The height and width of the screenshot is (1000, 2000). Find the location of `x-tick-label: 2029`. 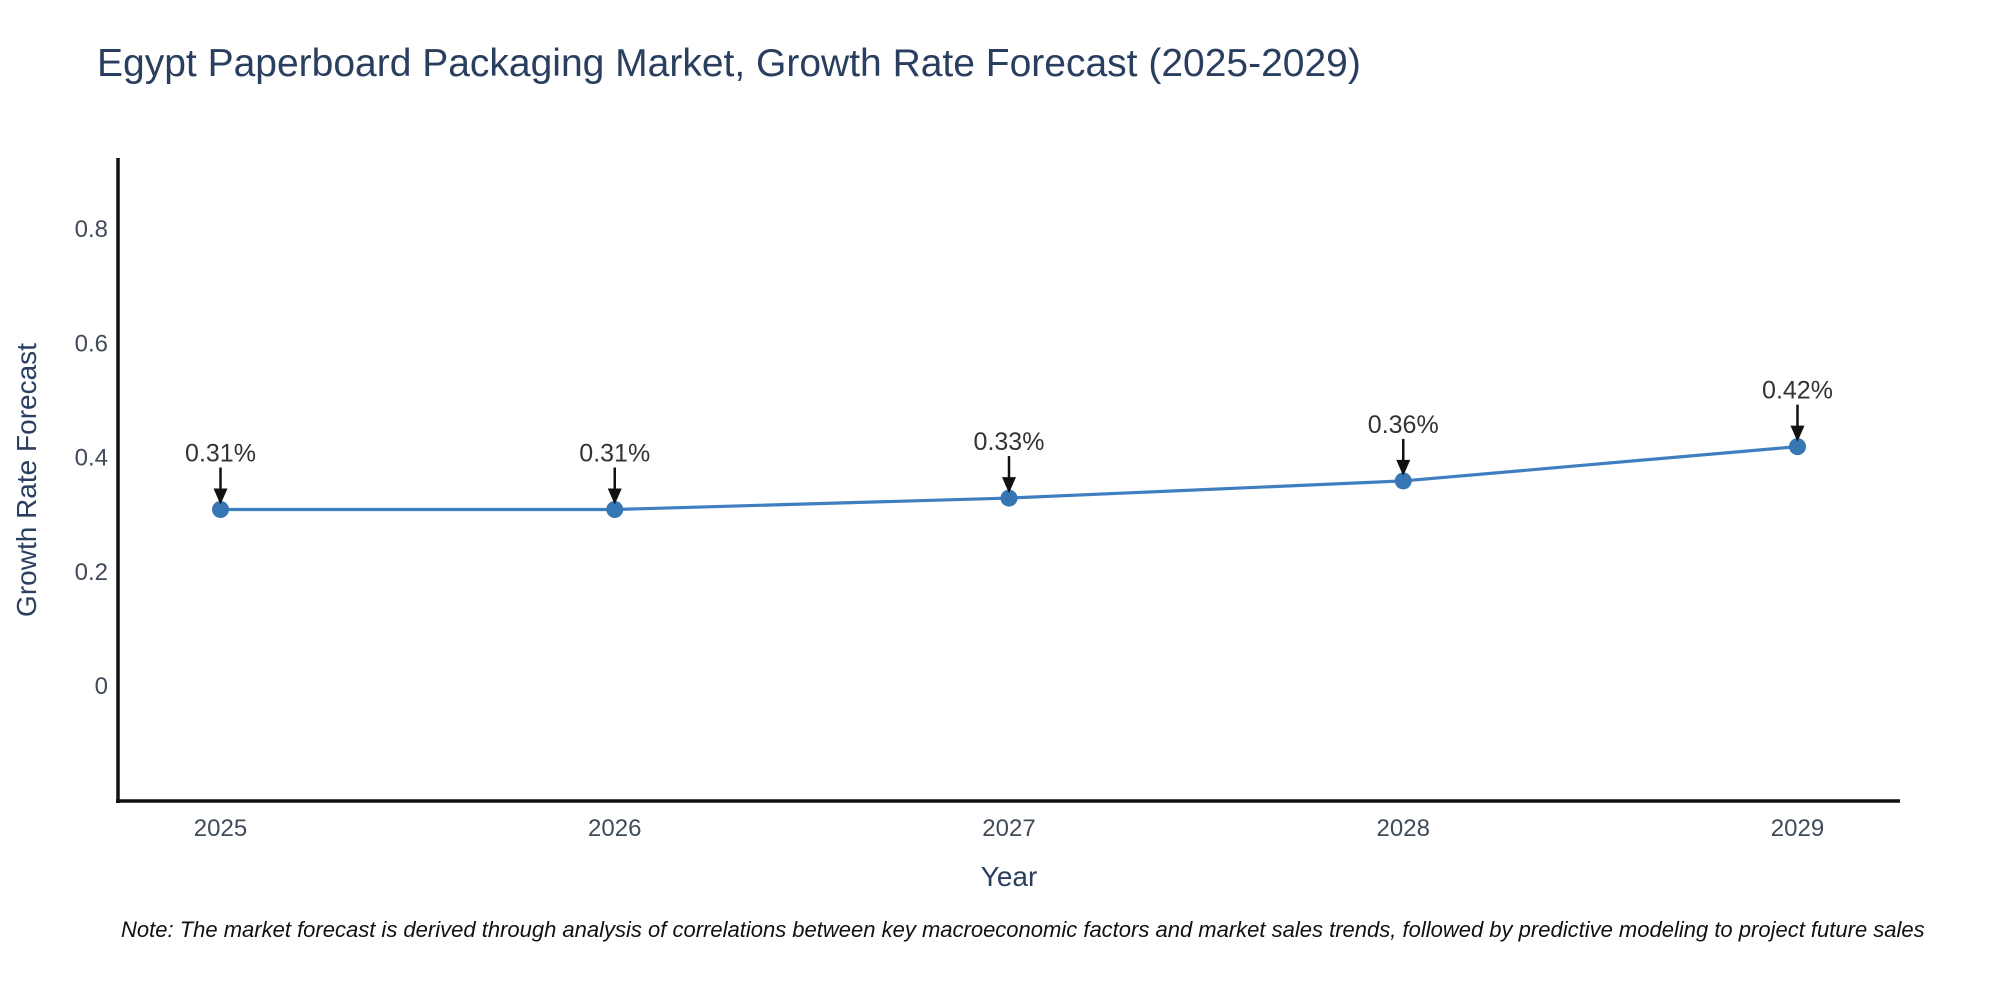

x-tick-label: 2029 is located at coordinates (1797, 828).